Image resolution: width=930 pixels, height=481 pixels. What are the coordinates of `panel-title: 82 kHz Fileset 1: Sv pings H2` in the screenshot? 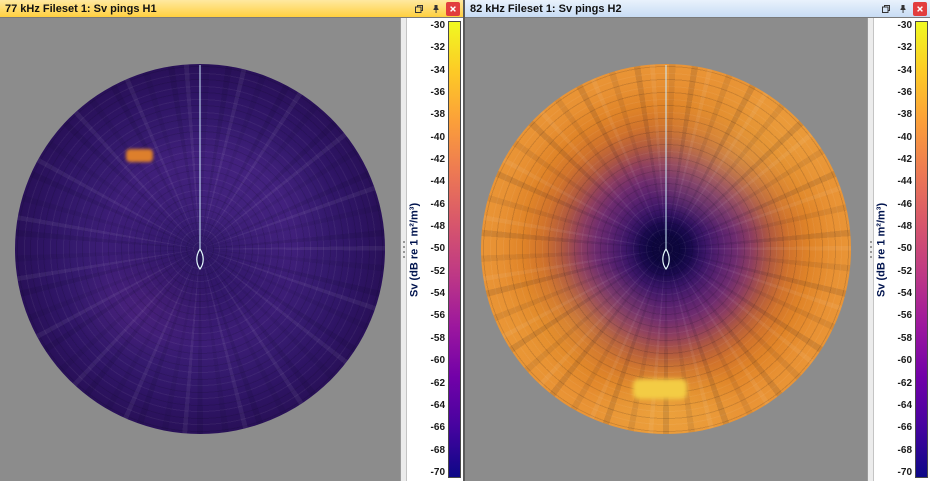 It's located at (546, 8).